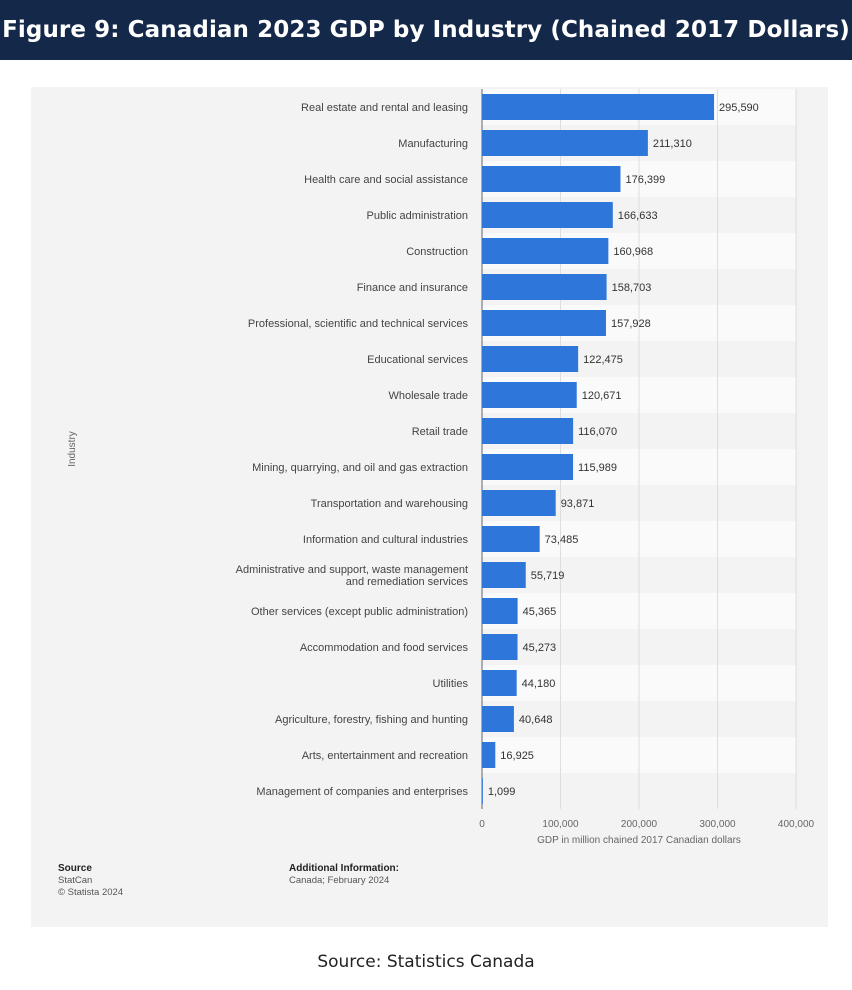 The image size is (852, 990). Describe the element at coordinates (426, 962) in the screenshot. I see `footer-caption: Source: Statistics Canada` at that location.